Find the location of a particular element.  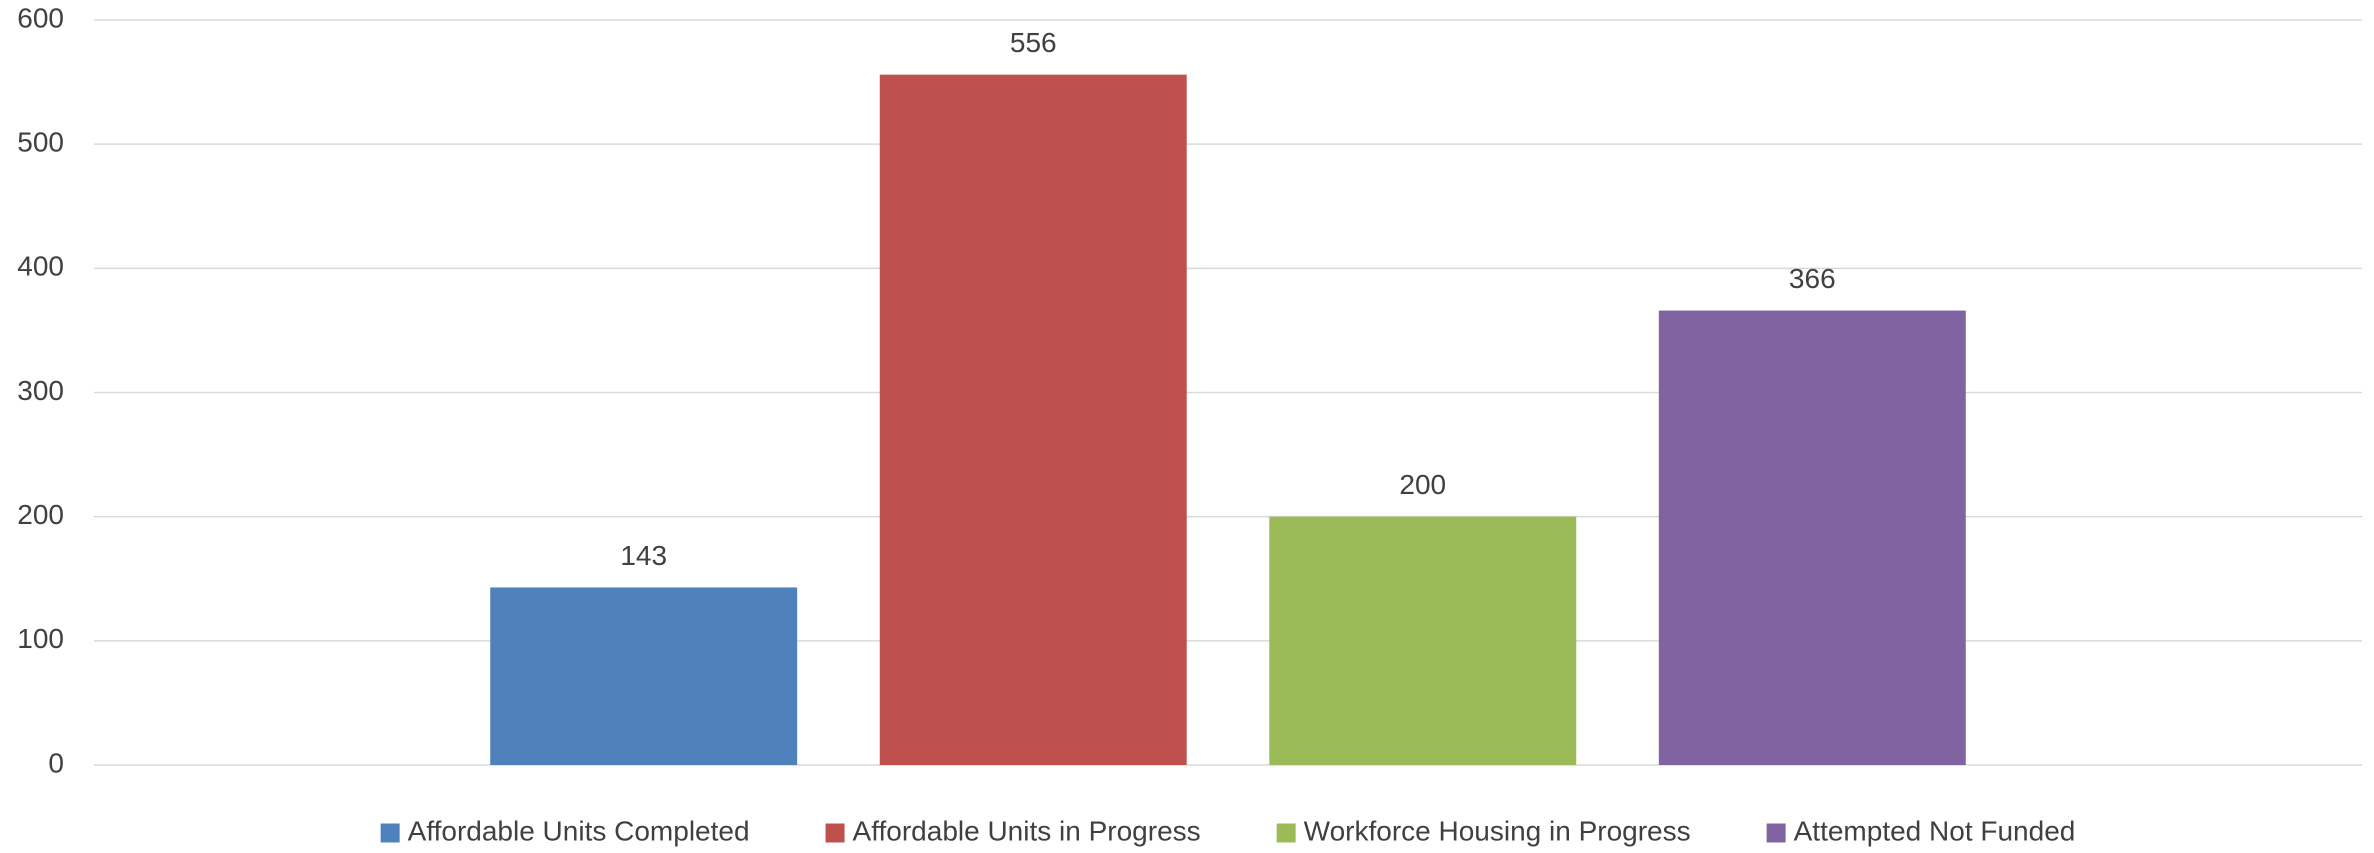

y-tick-label: 300 is located at coordinates (40, 390).